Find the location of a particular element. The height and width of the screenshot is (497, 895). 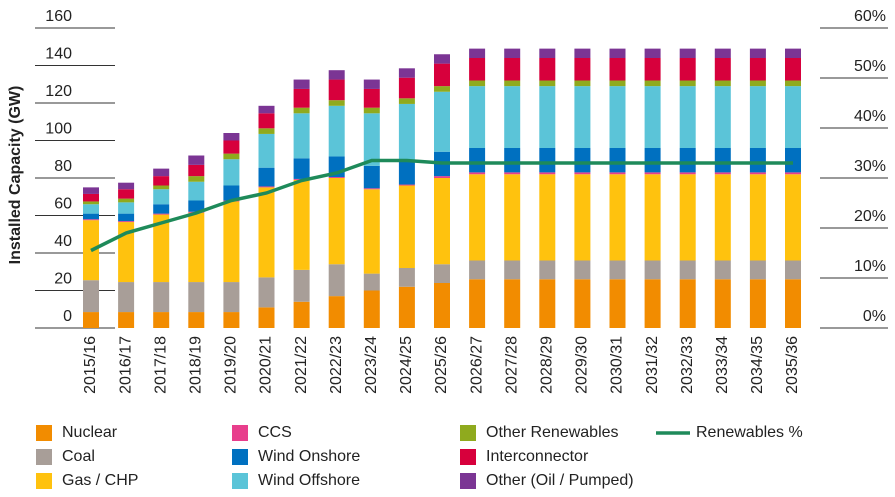

x-tick-label: 2016/17 is located at coordinates (125, 365).